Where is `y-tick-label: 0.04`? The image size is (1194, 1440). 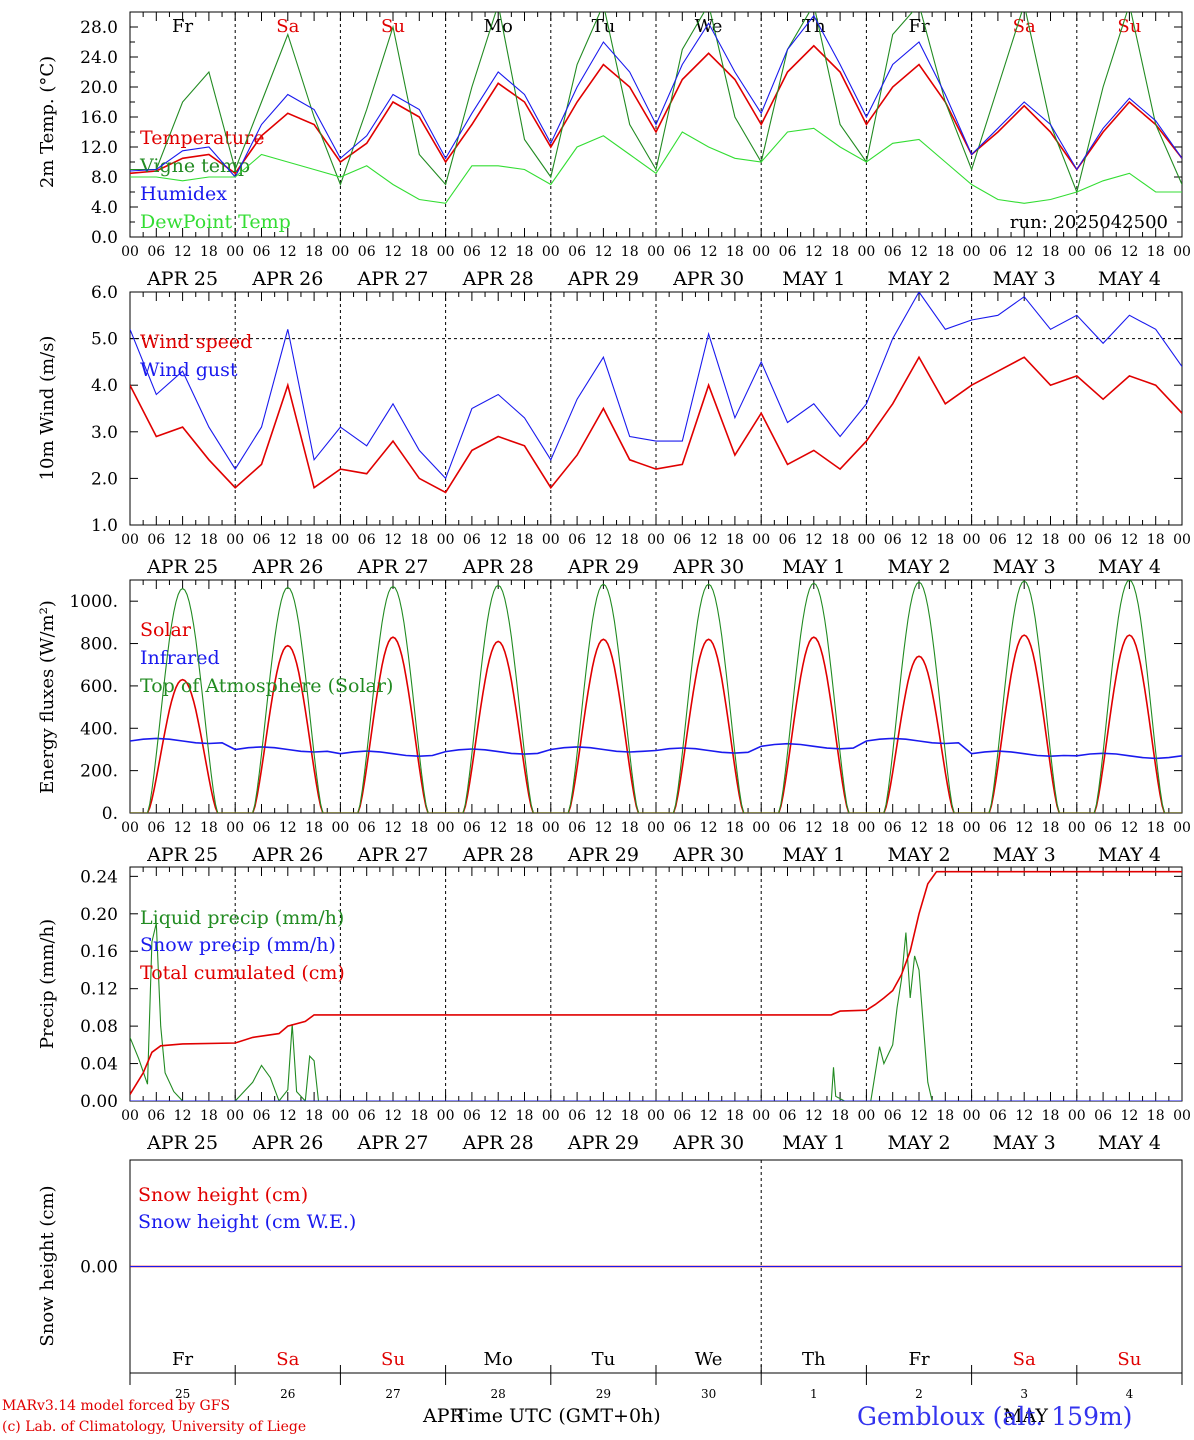 y-tick-label: 0.04 is located at coordinates (99, 1065).